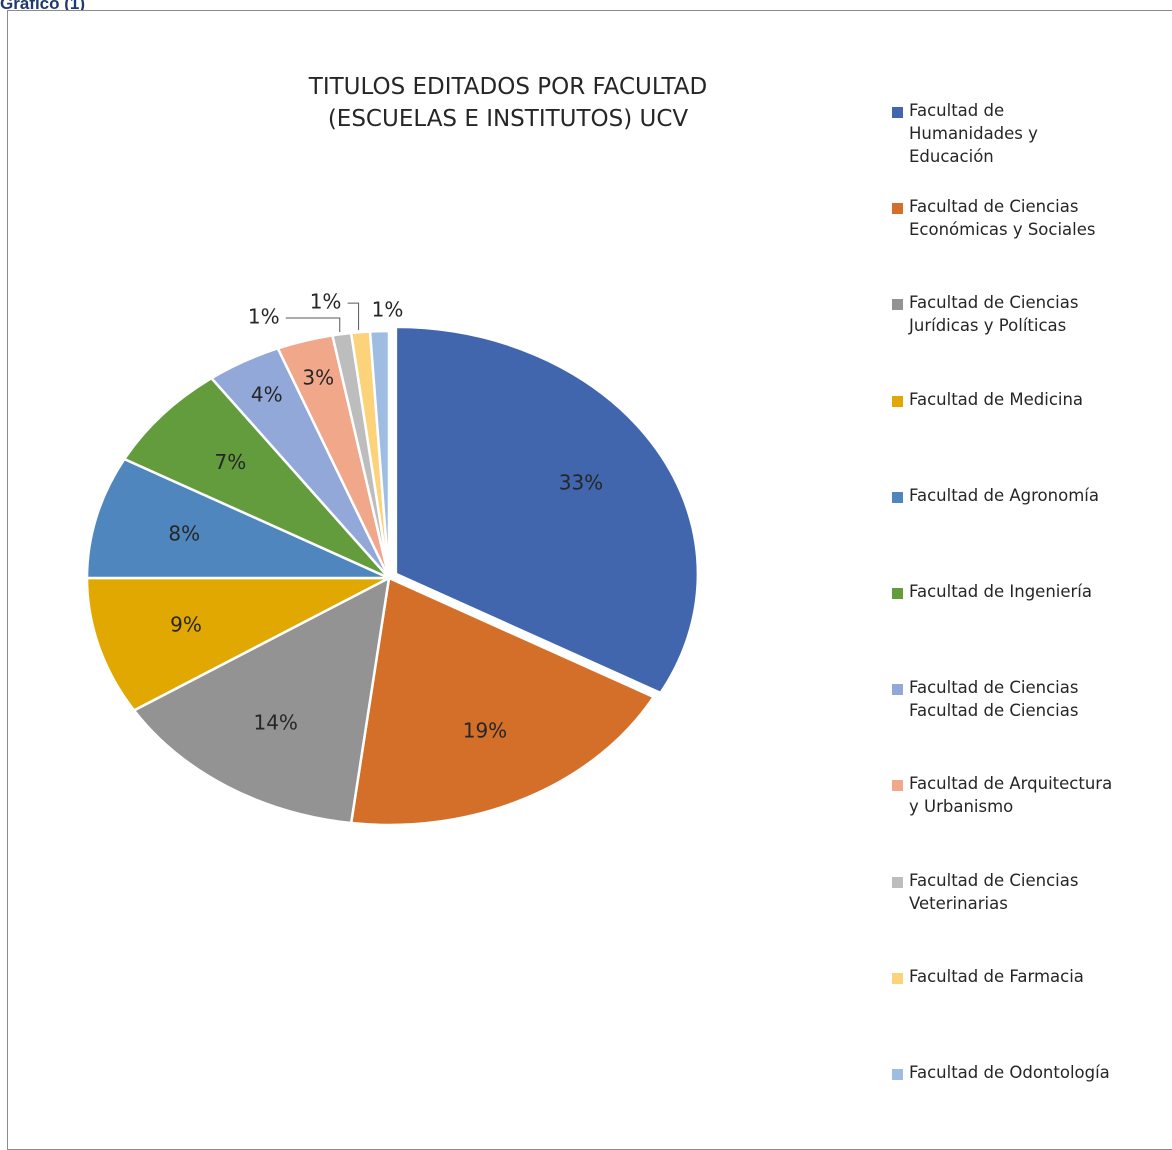 This screenshot has width=1172, height=1150. What do you see at coordinates (264, 317) in the screenshot?
I see `data-label-9: 1%` at bounding box center [264, 317].